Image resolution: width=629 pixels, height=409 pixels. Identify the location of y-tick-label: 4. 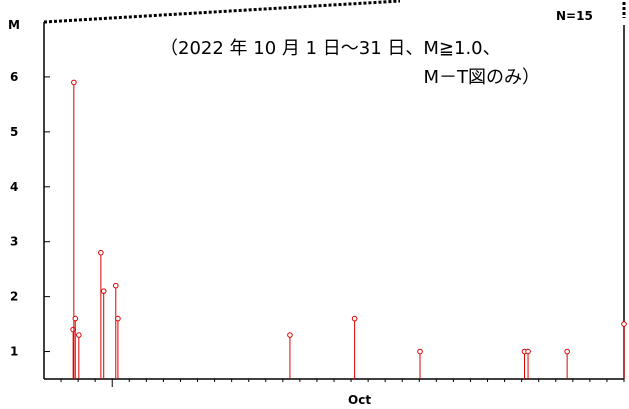
(14, 187).